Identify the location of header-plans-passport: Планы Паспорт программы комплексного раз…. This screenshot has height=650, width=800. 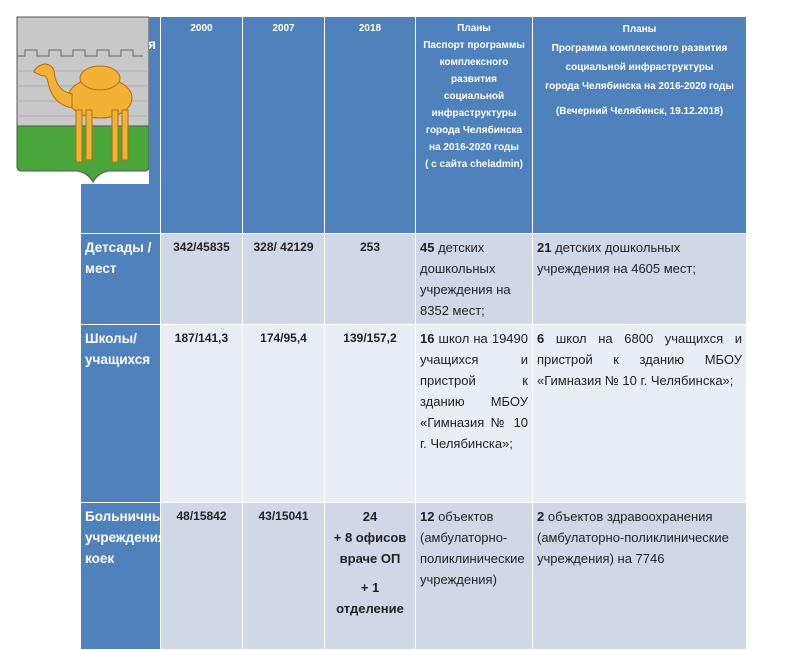
(474, 125).